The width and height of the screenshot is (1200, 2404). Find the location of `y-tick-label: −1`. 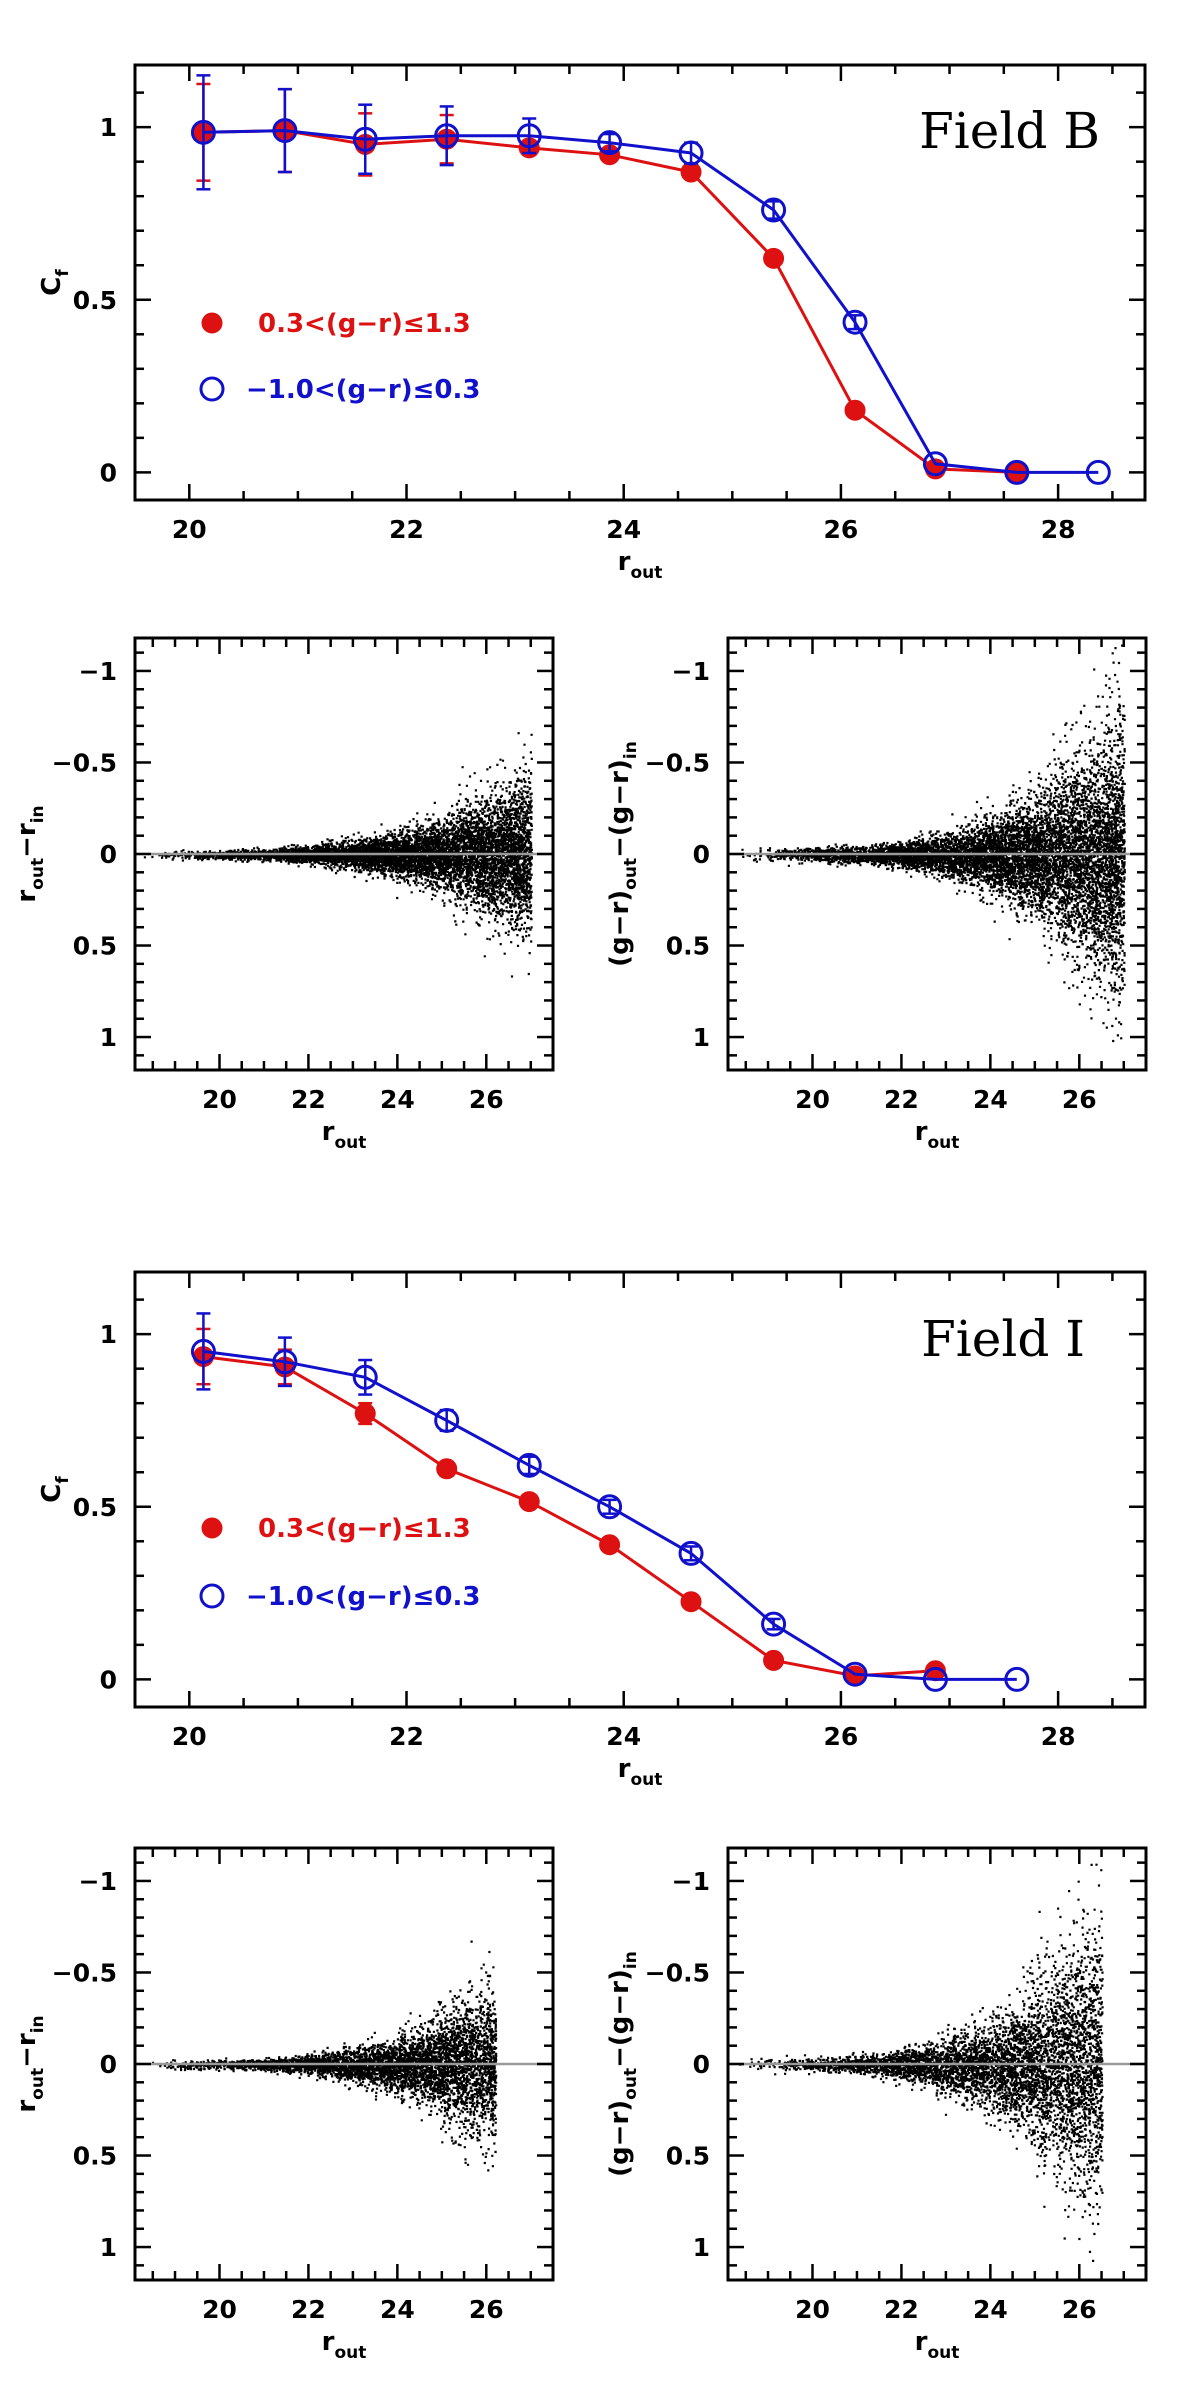

y-tick-label: −1 is located at coordinates (691, 1881).